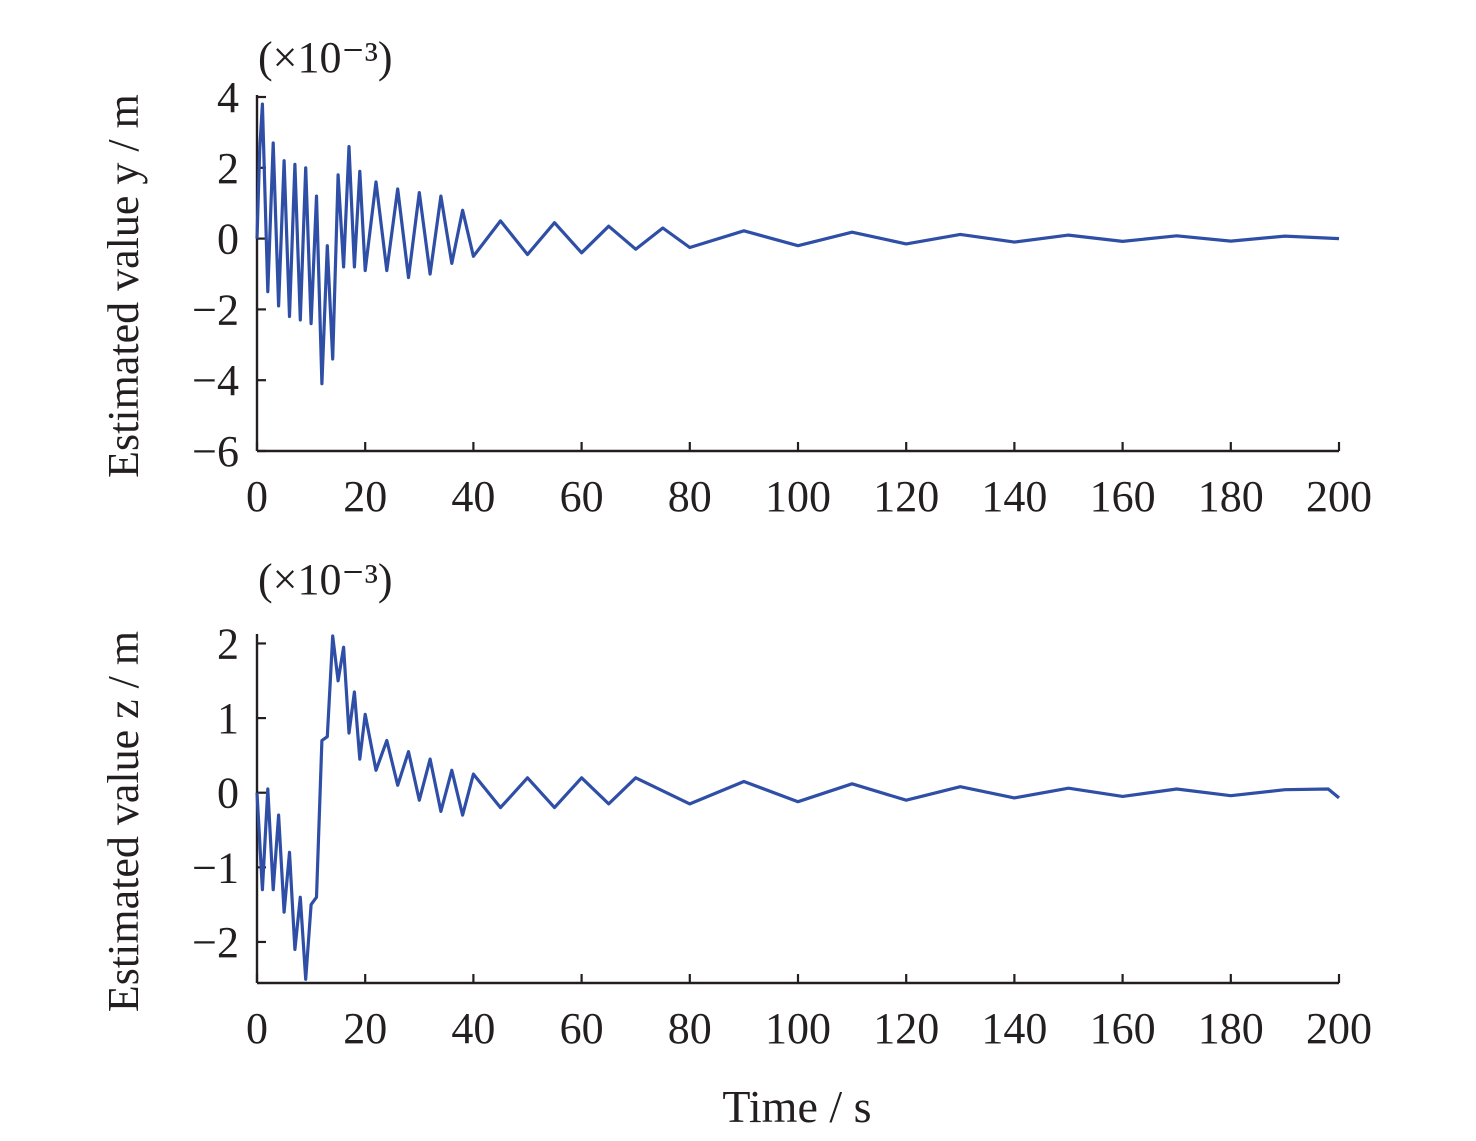 This screenshot has height=1141, width=1476. I want to click on y-tick-label: 4, so click(228, 97).